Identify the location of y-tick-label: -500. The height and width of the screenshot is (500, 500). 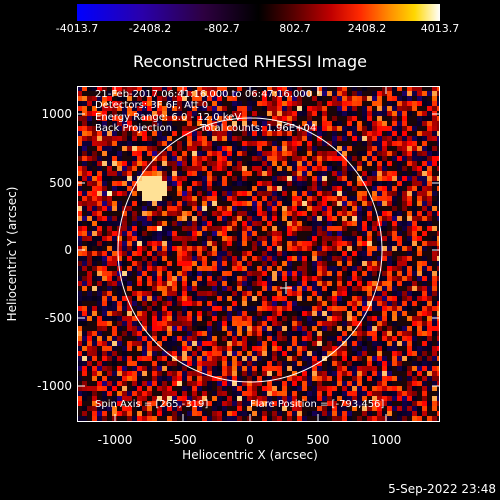
(58, 318).